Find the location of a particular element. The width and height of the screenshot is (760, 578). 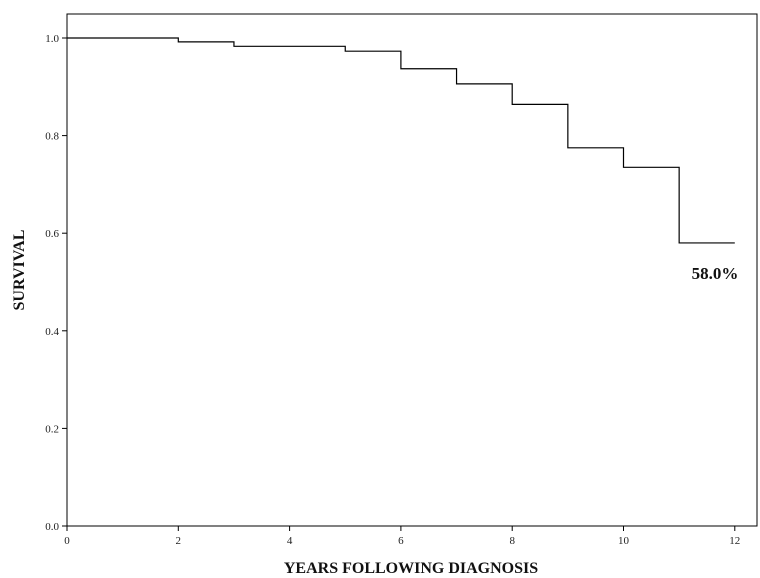

y-tick-label: 0.2 is located at coordinates (52, 429).